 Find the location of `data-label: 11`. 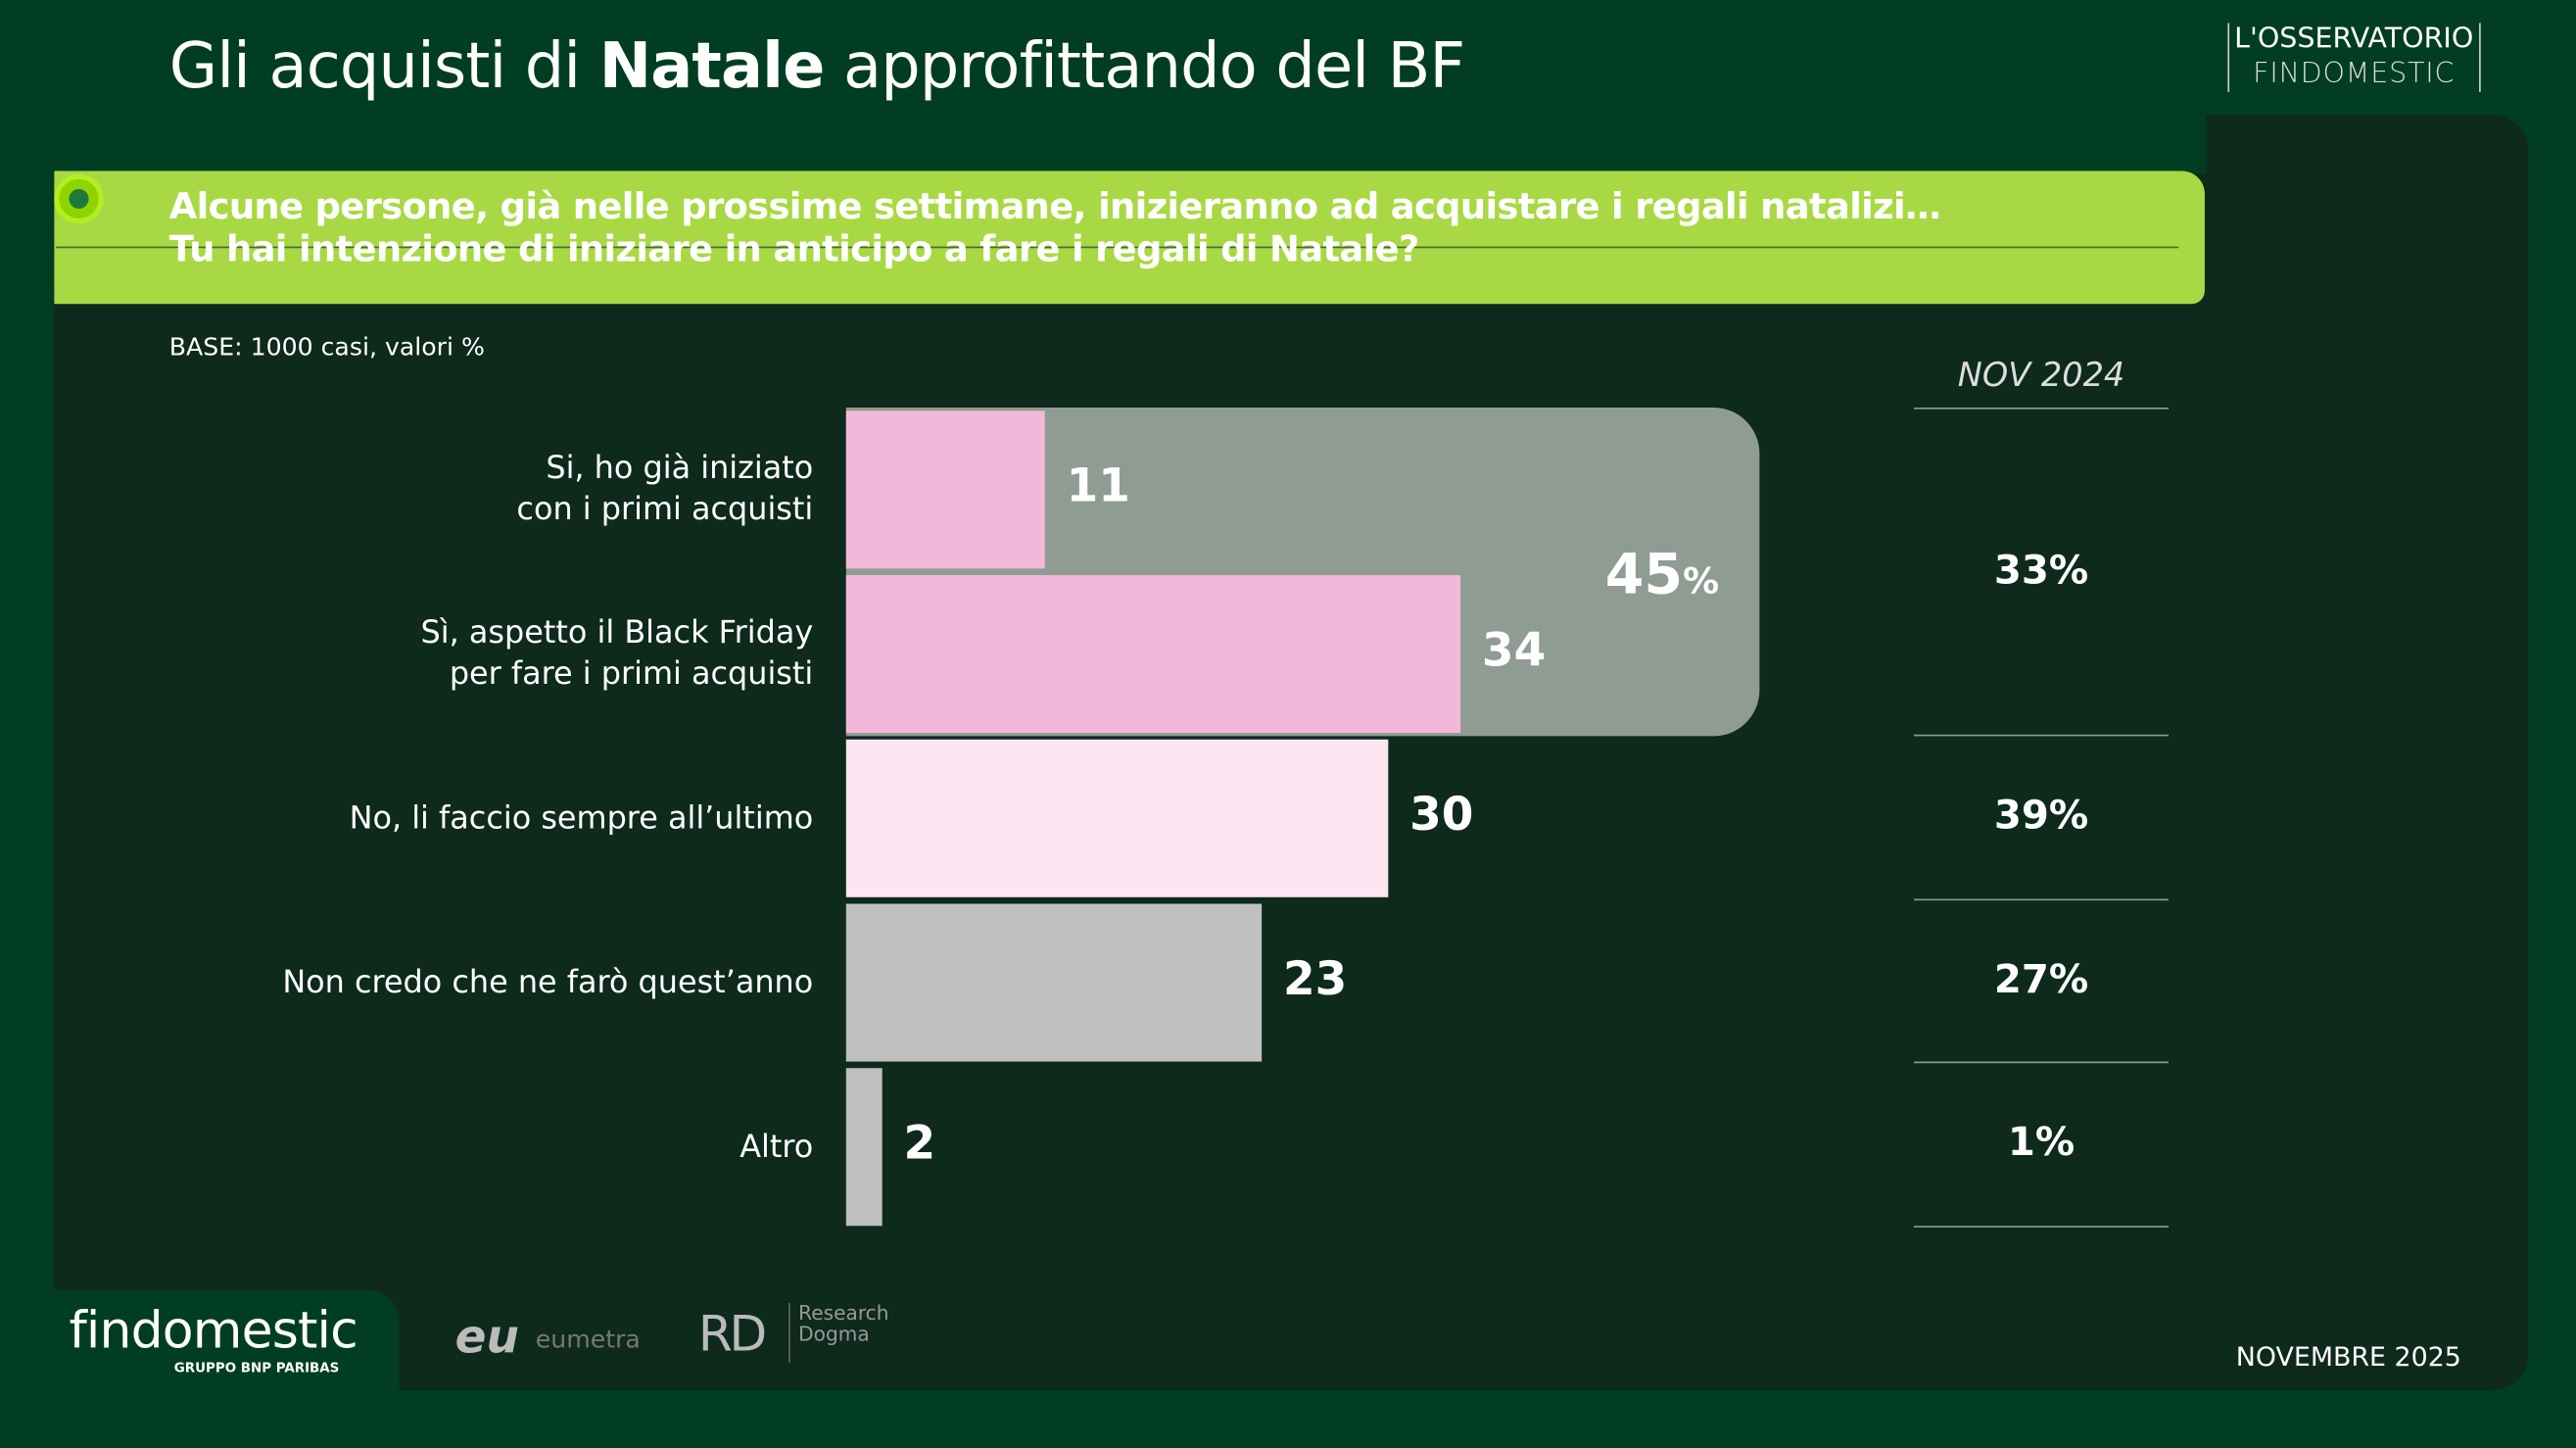

data-label: 11 is located at coordinates (1098, 485).